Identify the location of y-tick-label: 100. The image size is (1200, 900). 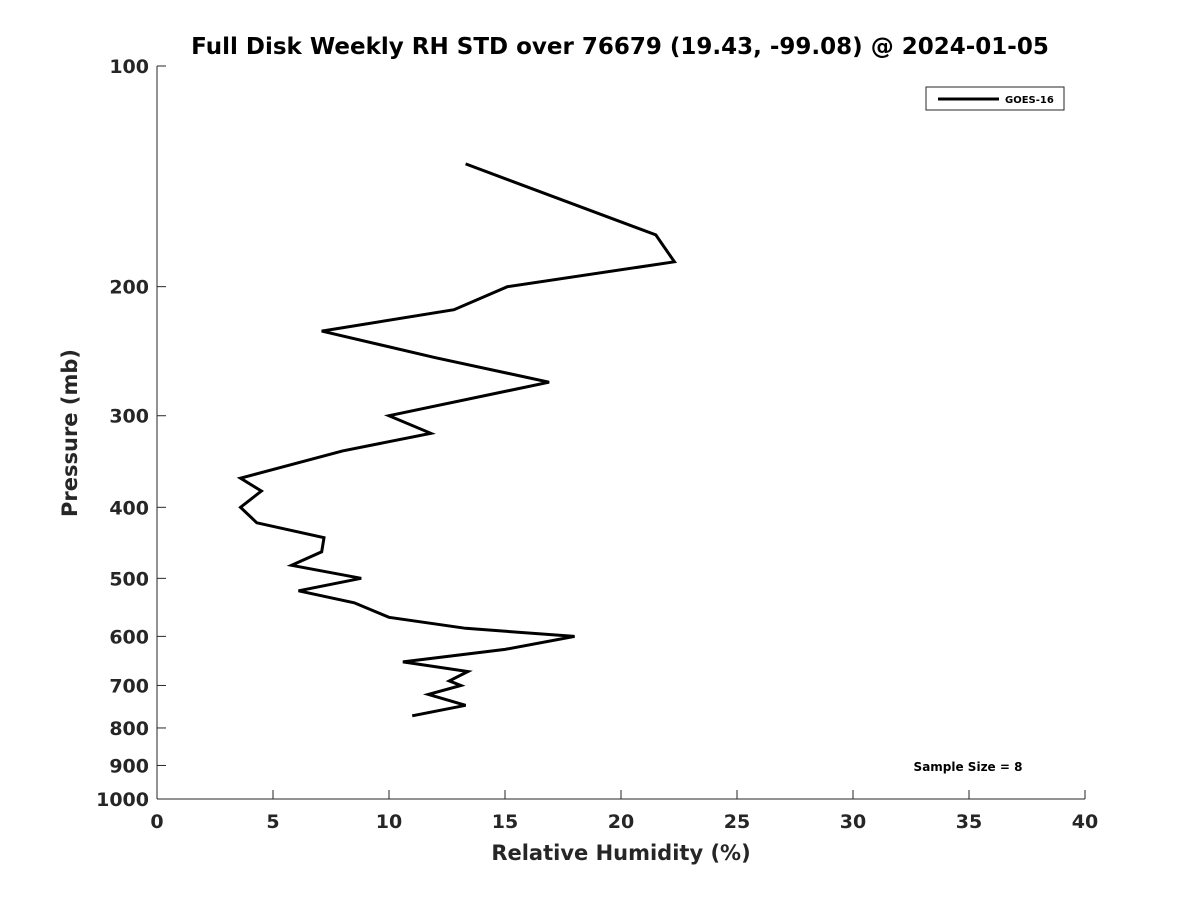
(129, 67).